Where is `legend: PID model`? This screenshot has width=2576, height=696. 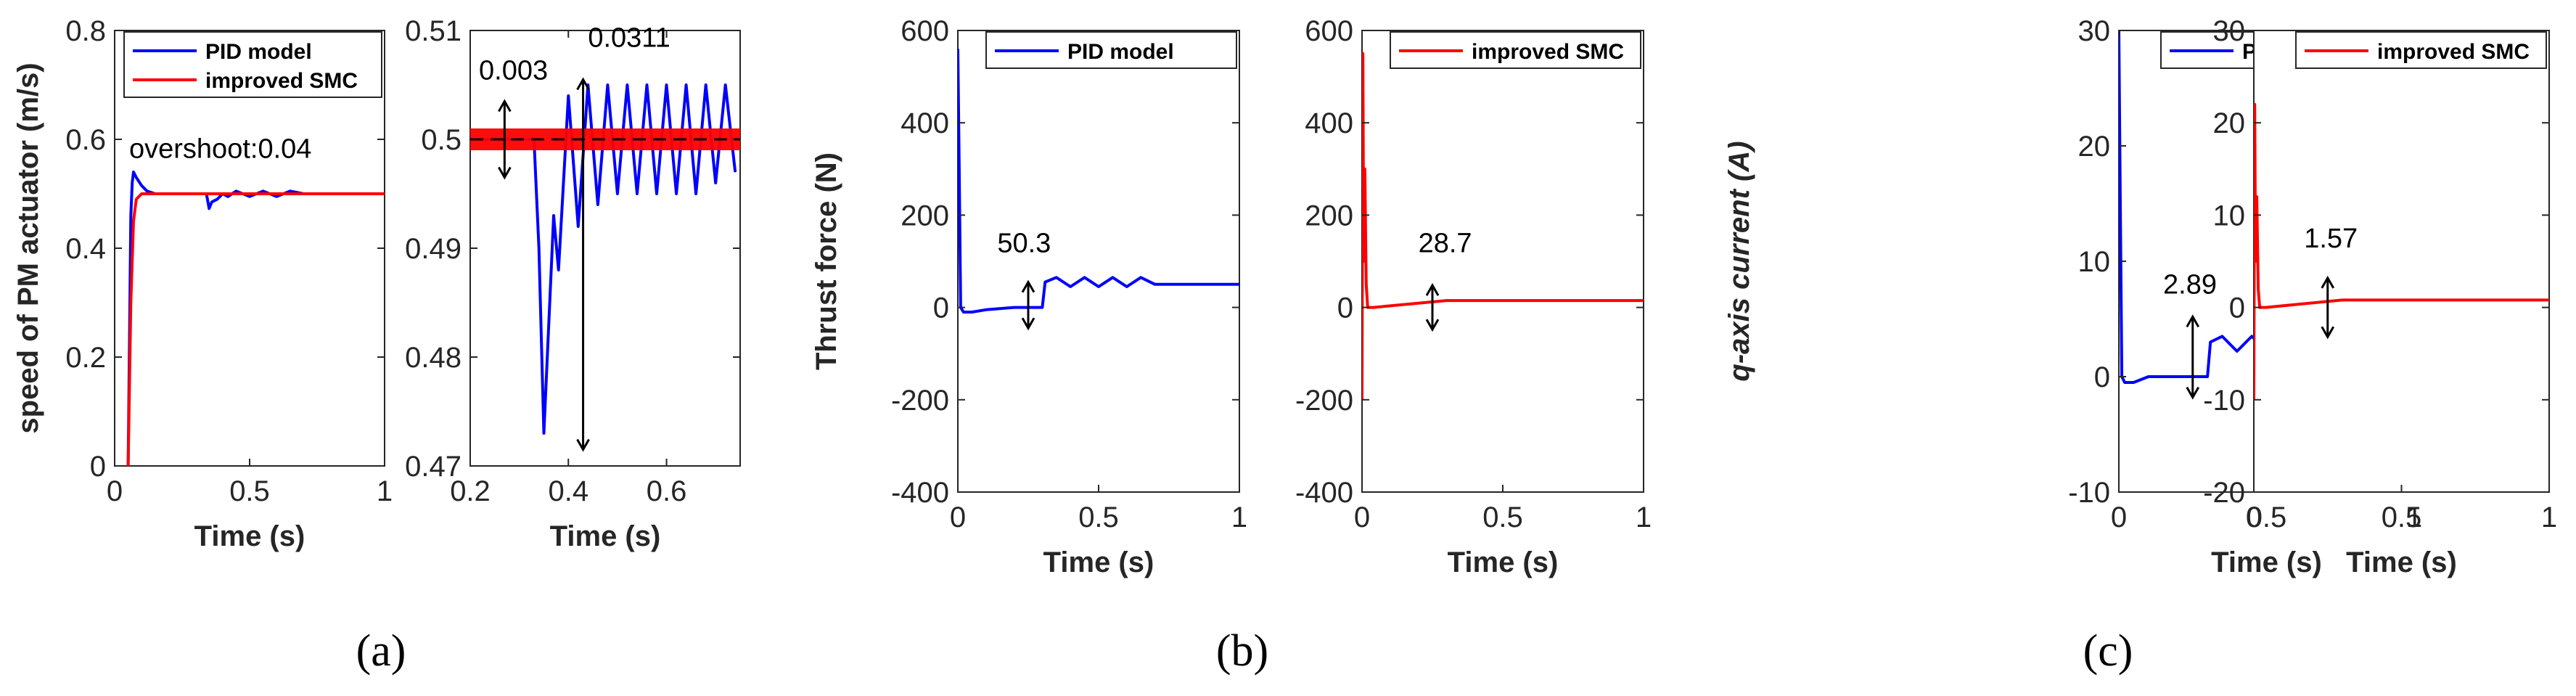 legend: PID model is located at coordinates (1111, 50).